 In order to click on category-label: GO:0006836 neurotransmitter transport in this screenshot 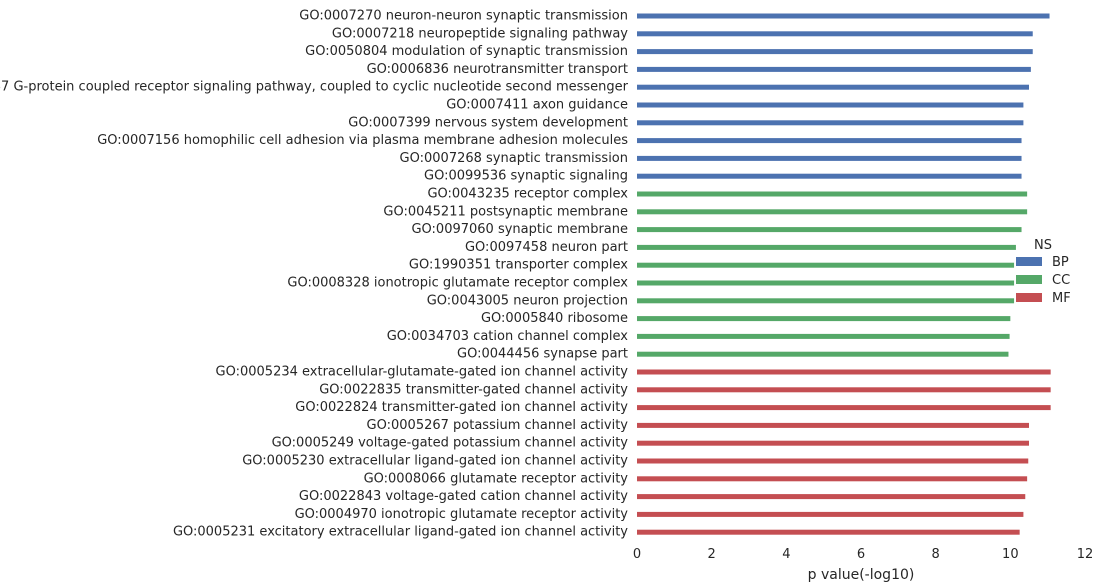, I will do `click(497, 69)`.